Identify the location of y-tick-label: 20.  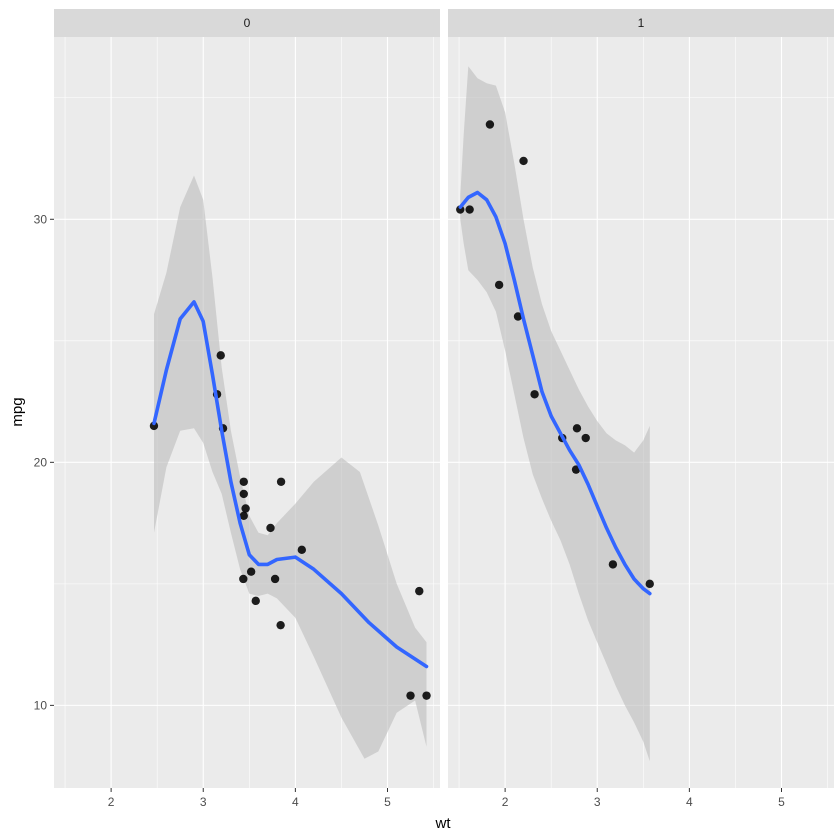
(41, 462).